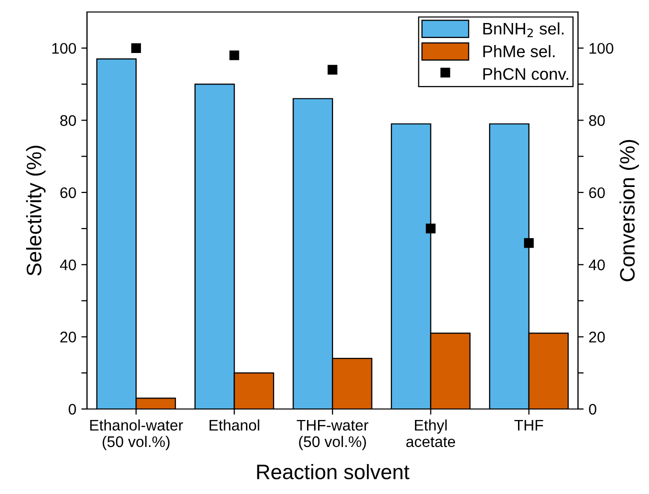 The height and width of the screenshot is (494, 649). I want to click on y-tick-label: 100, so click(64, 48).